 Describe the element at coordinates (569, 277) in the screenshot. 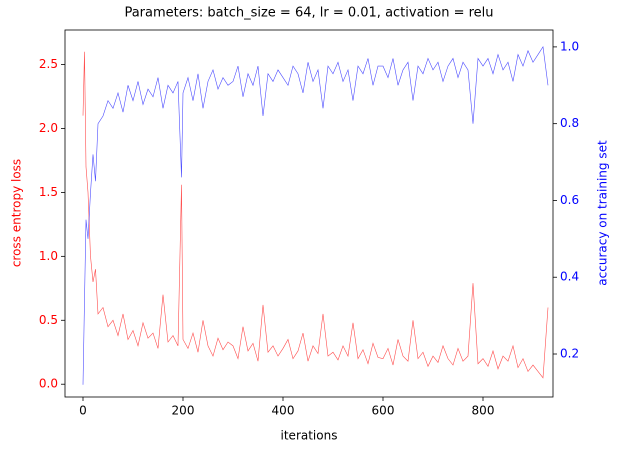

I see `y2-tick-label: 0.4` at that location.